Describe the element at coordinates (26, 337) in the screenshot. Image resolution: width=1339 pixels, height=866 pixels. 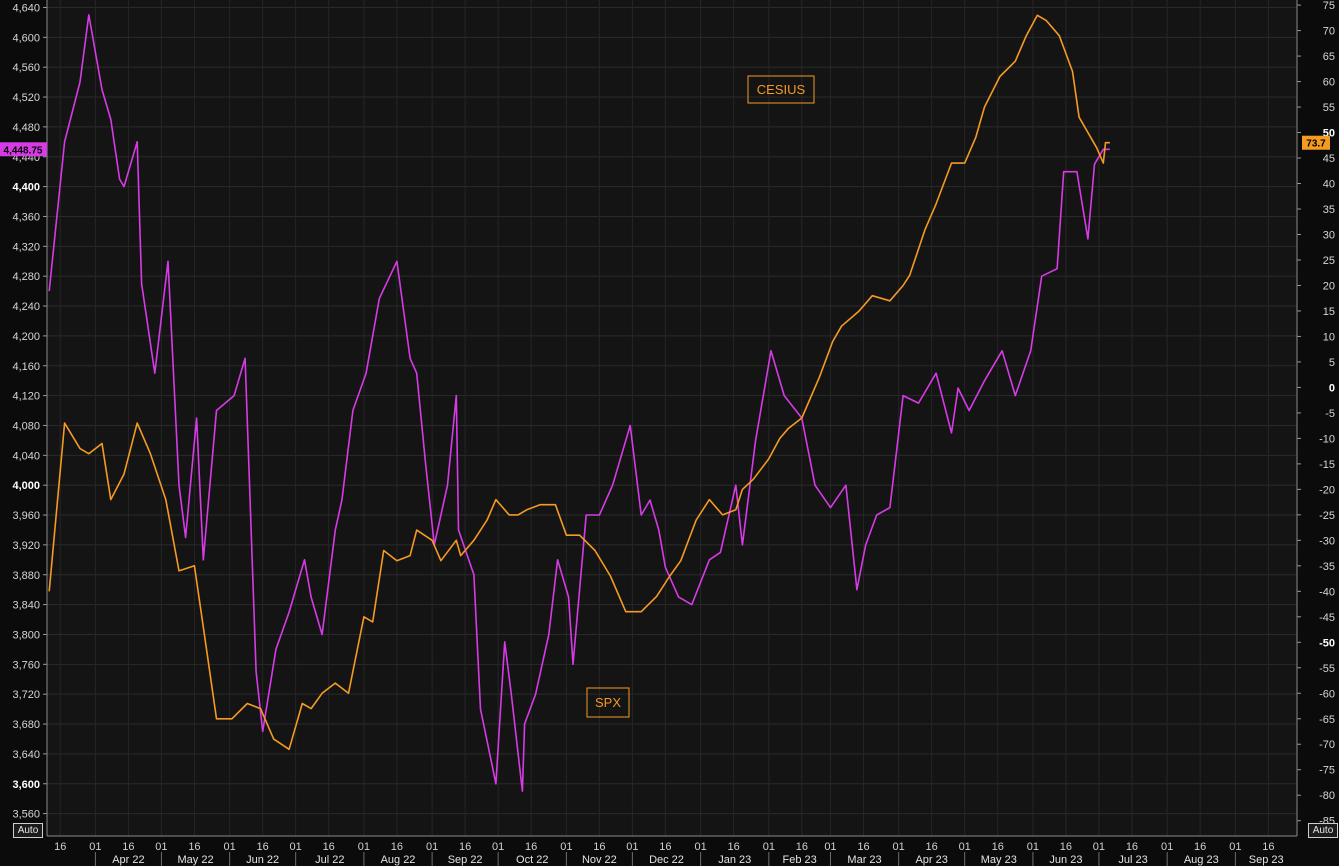
I see `left-tick-label: 4,200` at that location.